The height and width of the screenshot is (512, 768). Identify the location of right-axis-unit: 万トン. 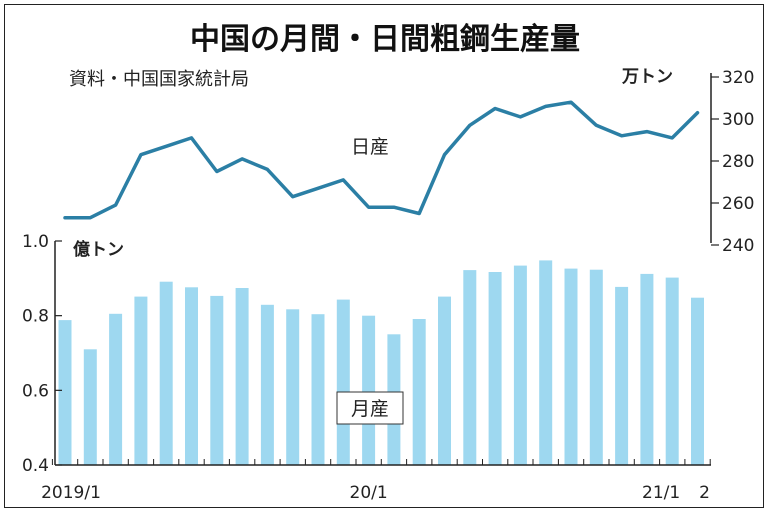
(647, 77).